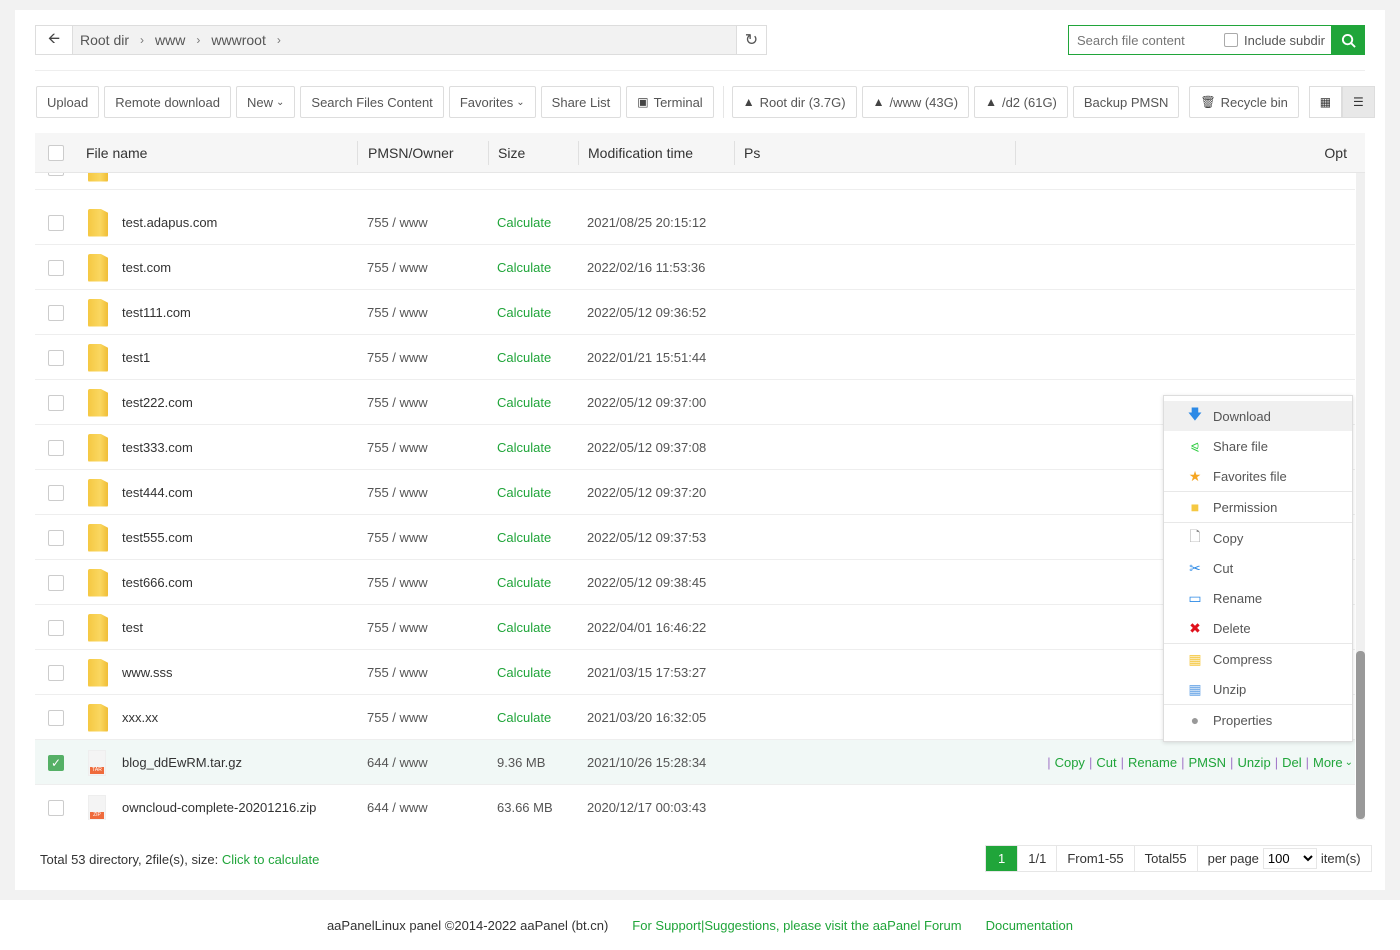  I want to click on menu-item-compress: ▦ Compress, so click(1258, 659).